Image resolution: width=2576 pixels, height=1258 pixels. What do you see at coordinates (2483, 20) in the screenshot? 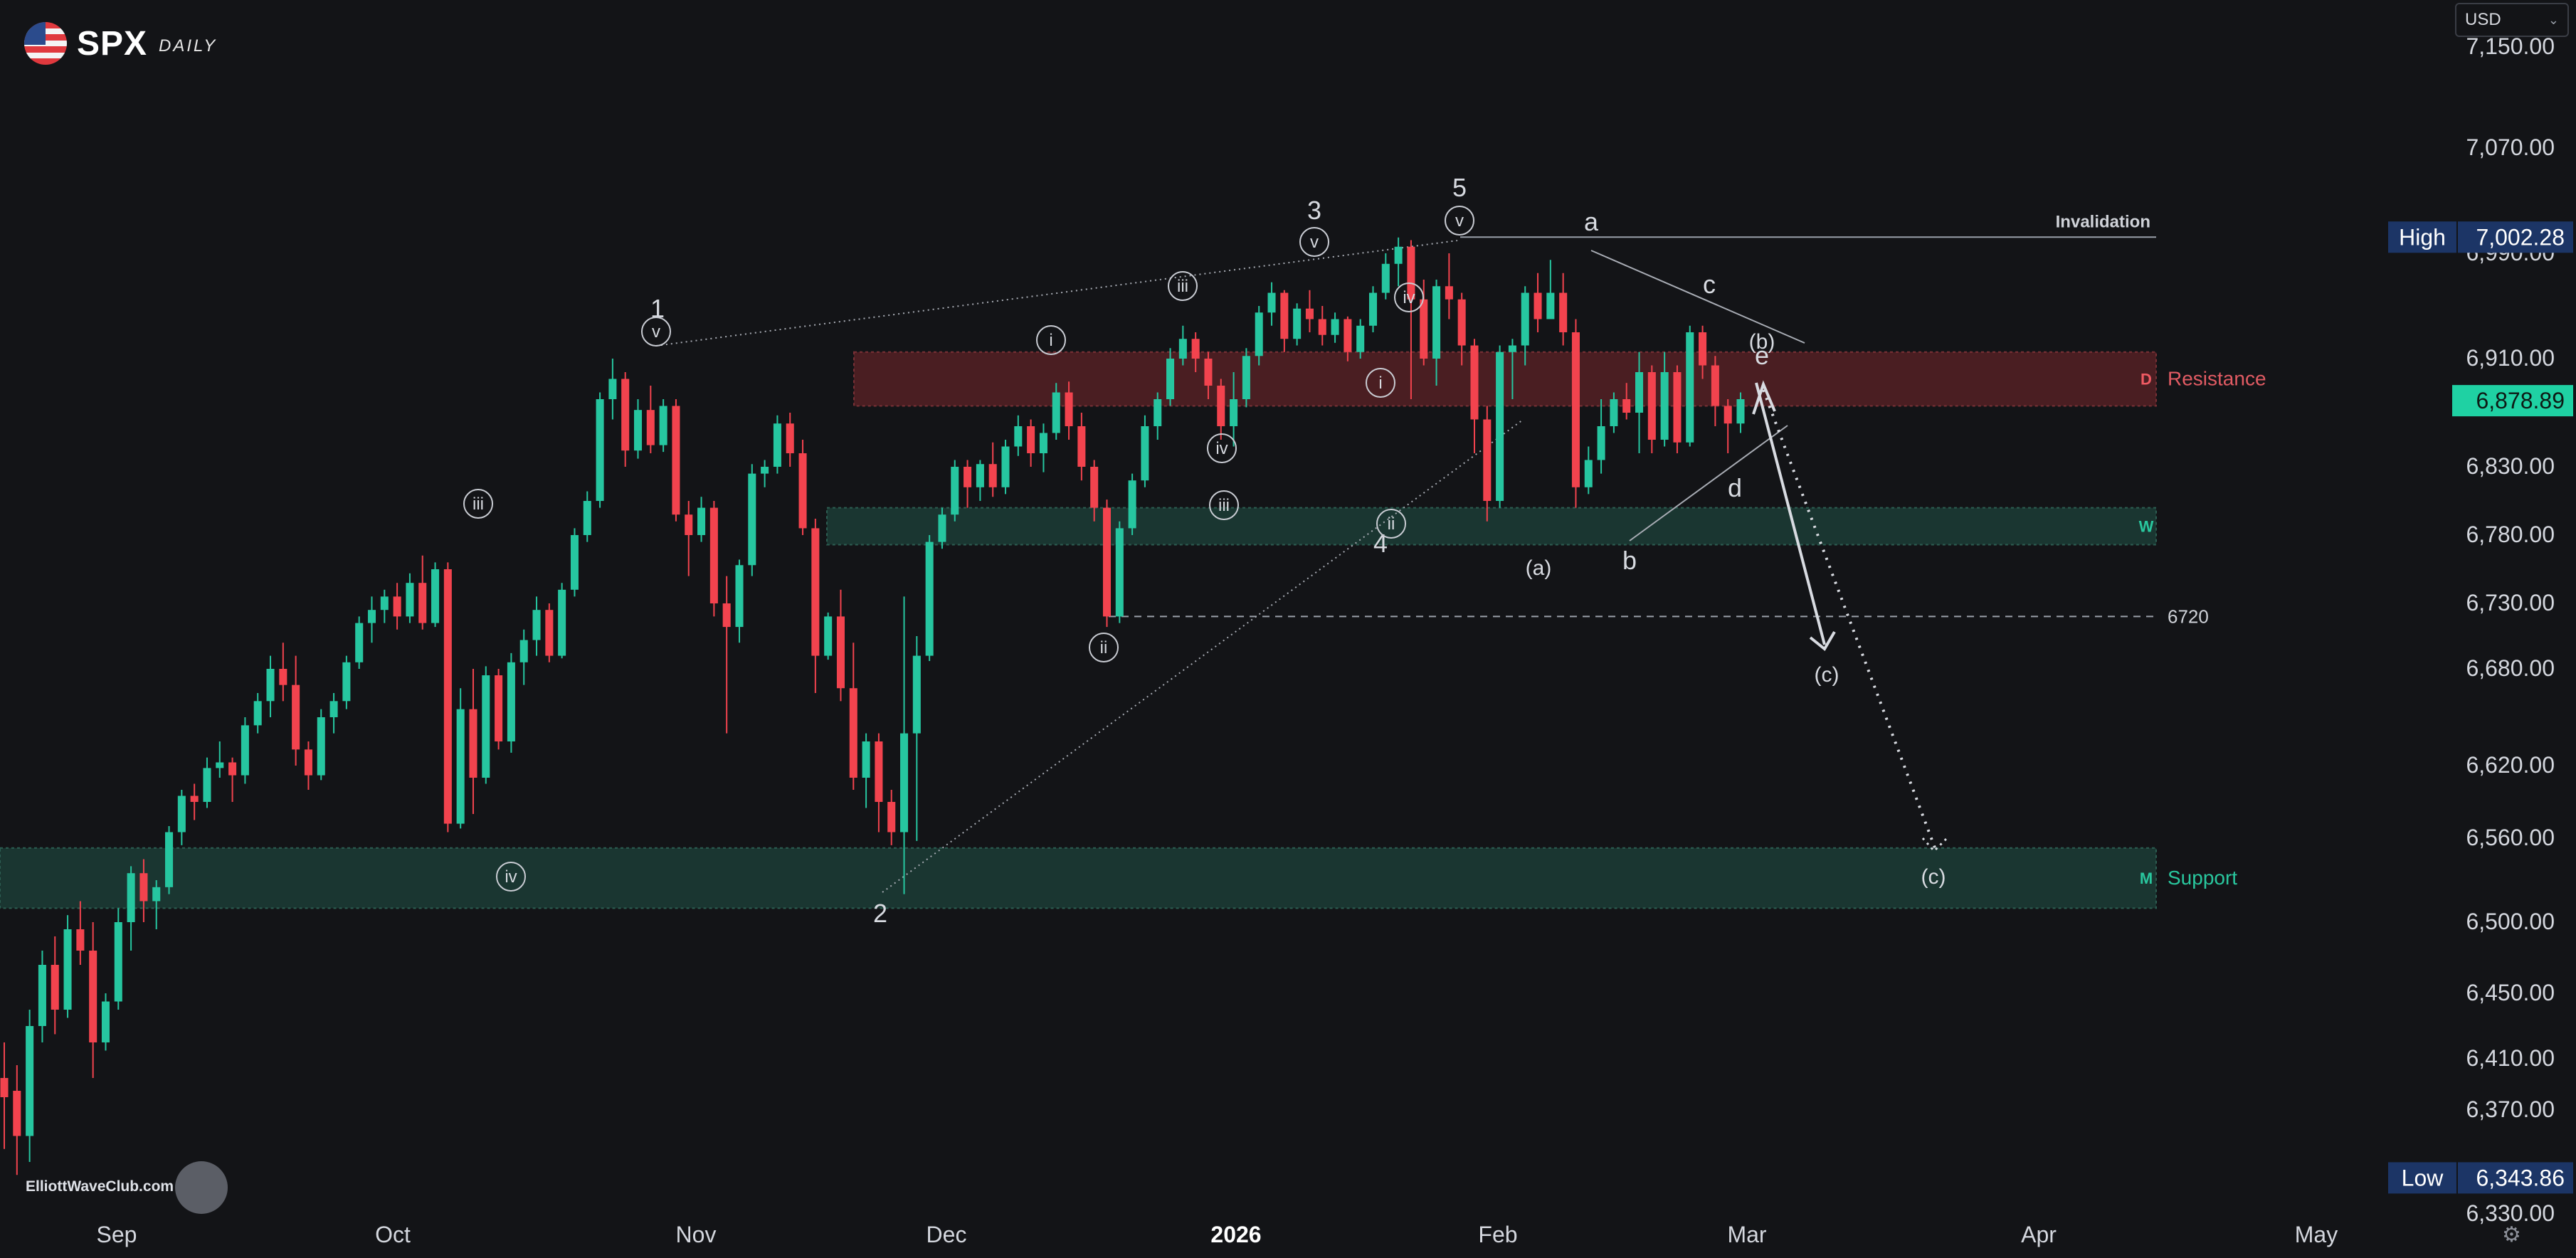
I see `currency-value: USD` at bounding box center [2483, 20].